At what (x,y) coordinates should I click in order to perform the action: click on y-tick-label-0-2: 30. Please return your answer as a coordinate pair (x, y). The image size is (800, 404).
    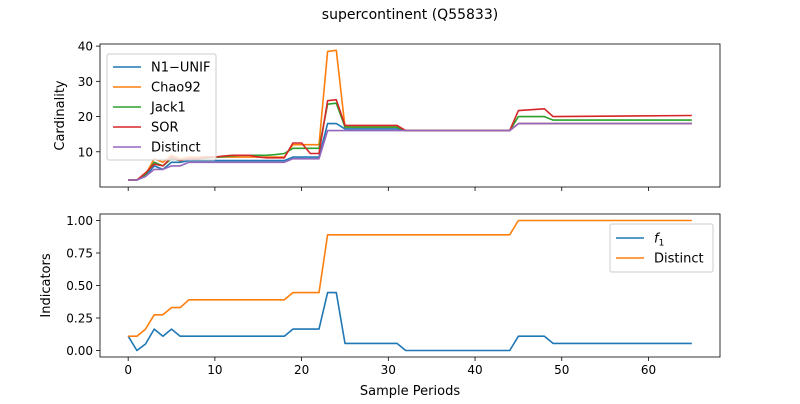
    Looking at the image, I should click on (85, 82).